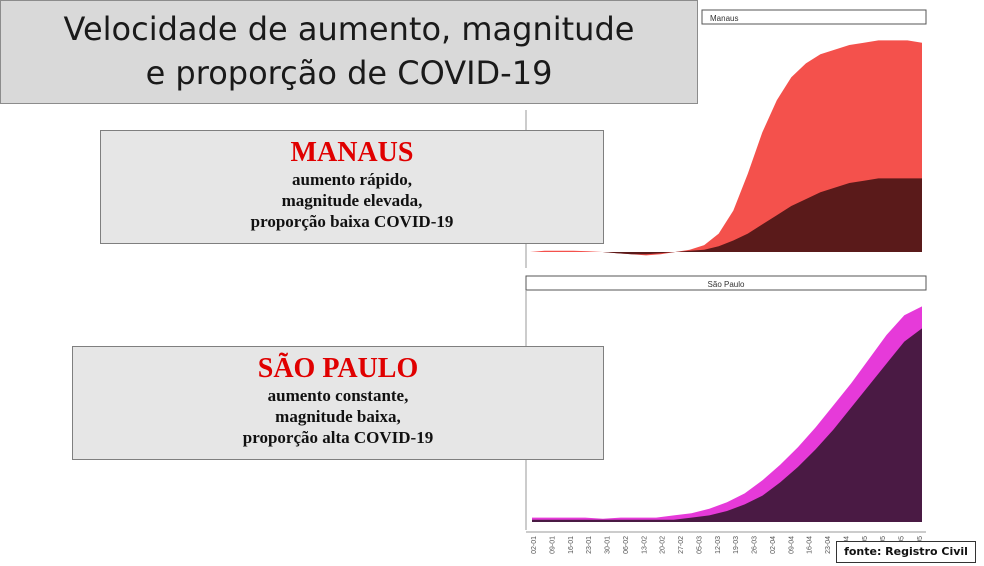  What do you see at coordinates (644, 545) in the screenshot?
I see `x-tick-label: 13-02` at bounding box center [644, 545].